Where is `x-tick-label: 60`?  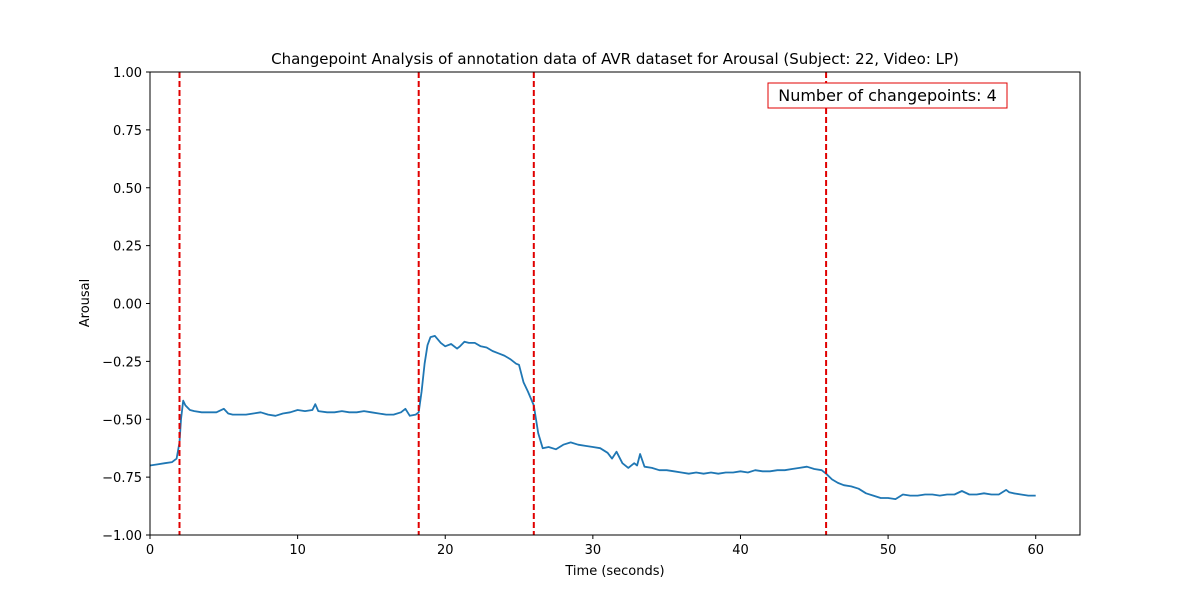
x-tick-label: 60 is located at coordinates (1035, 550).